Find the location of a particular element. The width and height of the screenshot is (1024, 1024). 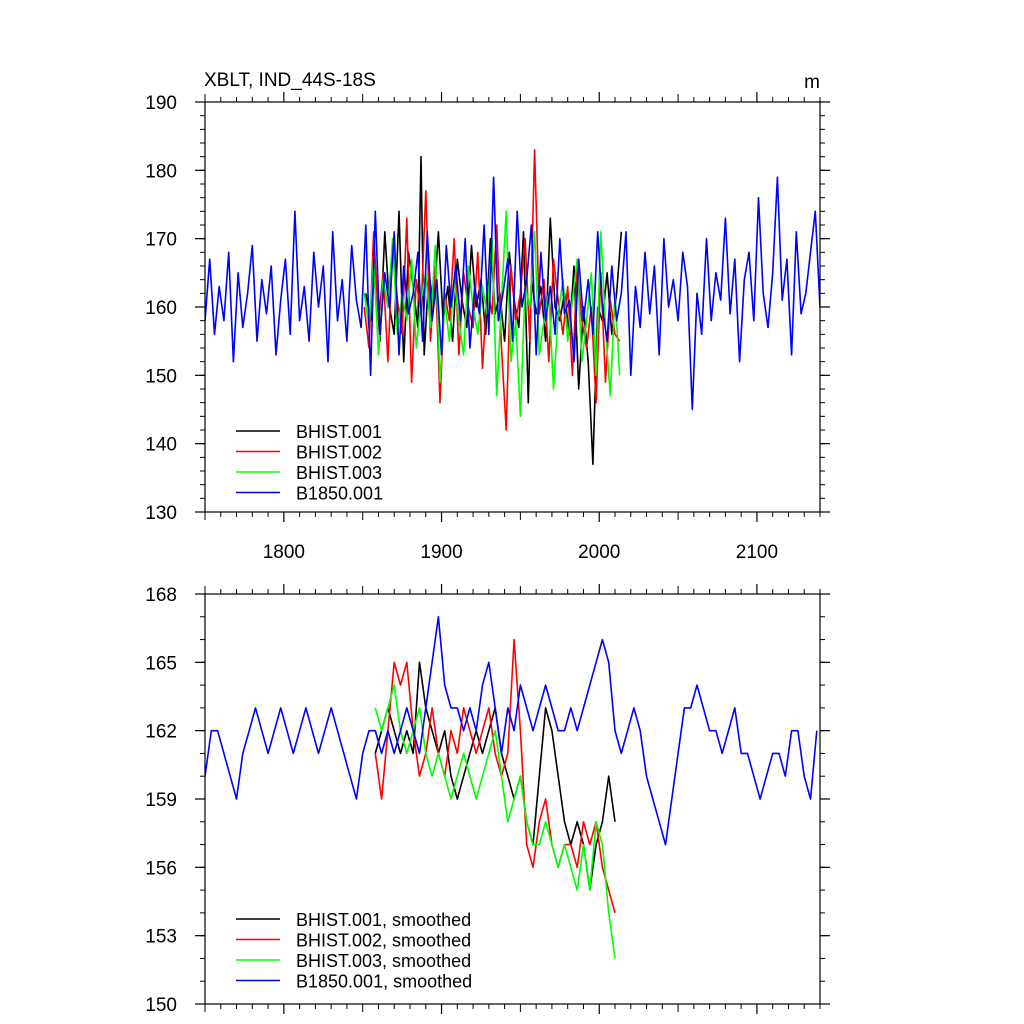

legend-item-bhist-001: BHIST.001 is located at coordinates (309, 432).